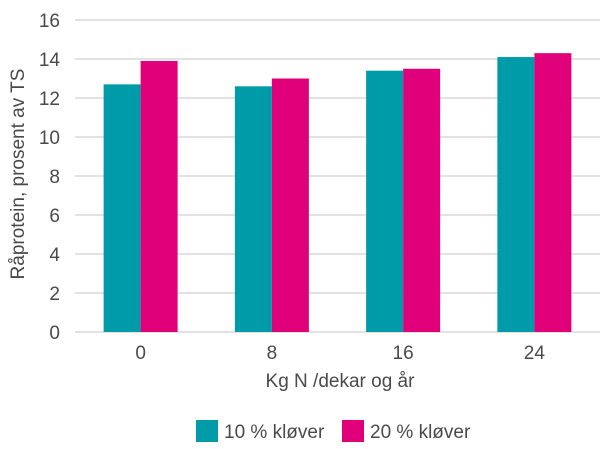 The image size is (601, 449). I want to click on x-tick-label: 16, so click(403, 353).